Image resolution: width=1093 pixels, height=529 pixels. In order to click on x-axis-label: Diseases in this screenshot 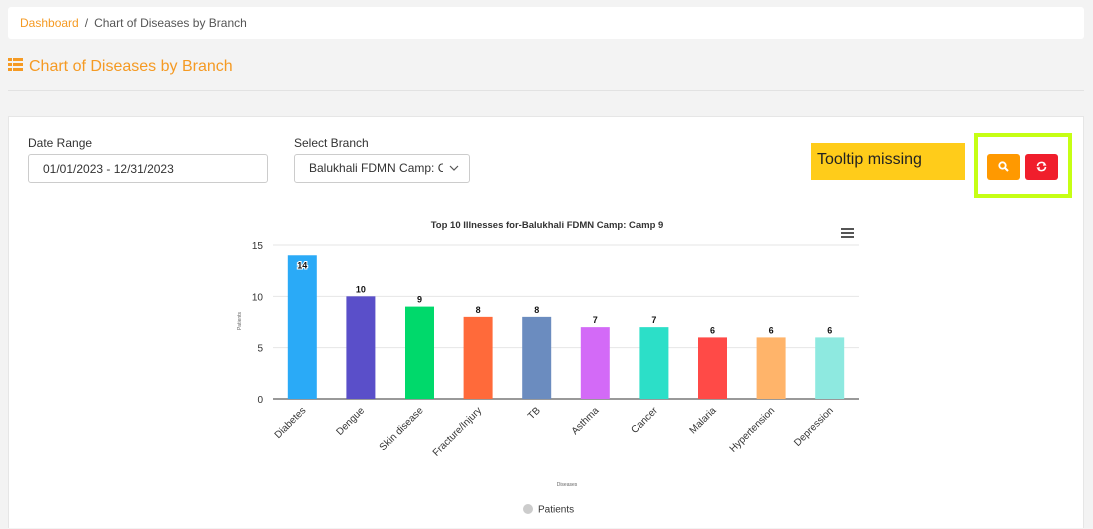, I will do `click(567, 485)`.